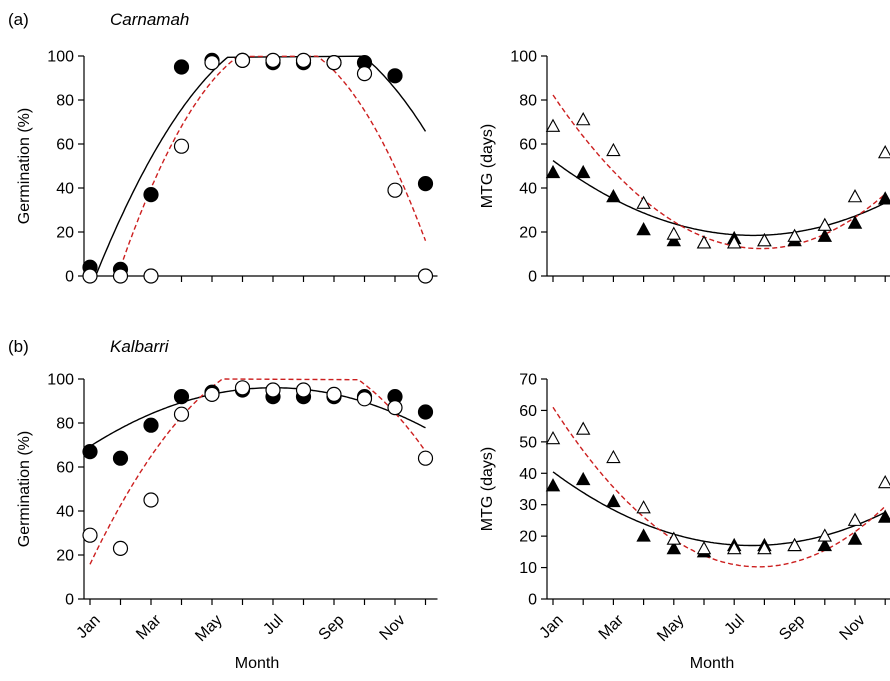  What do you see at coordinates (792, 628) in the screenshot?
I see `x-tick-label: Sep` at bounding box center [792, 628].